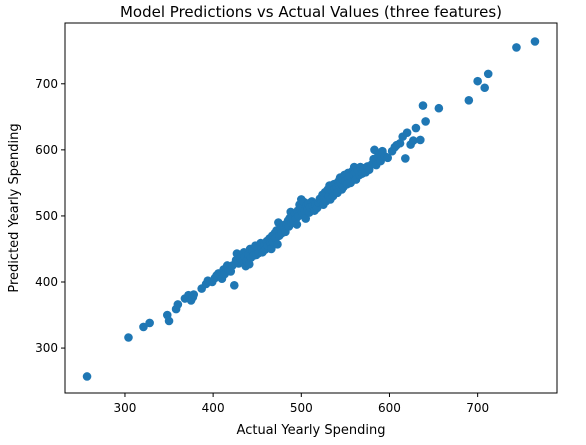  I want to click on y-tick-label: 600, so click(46, 150).